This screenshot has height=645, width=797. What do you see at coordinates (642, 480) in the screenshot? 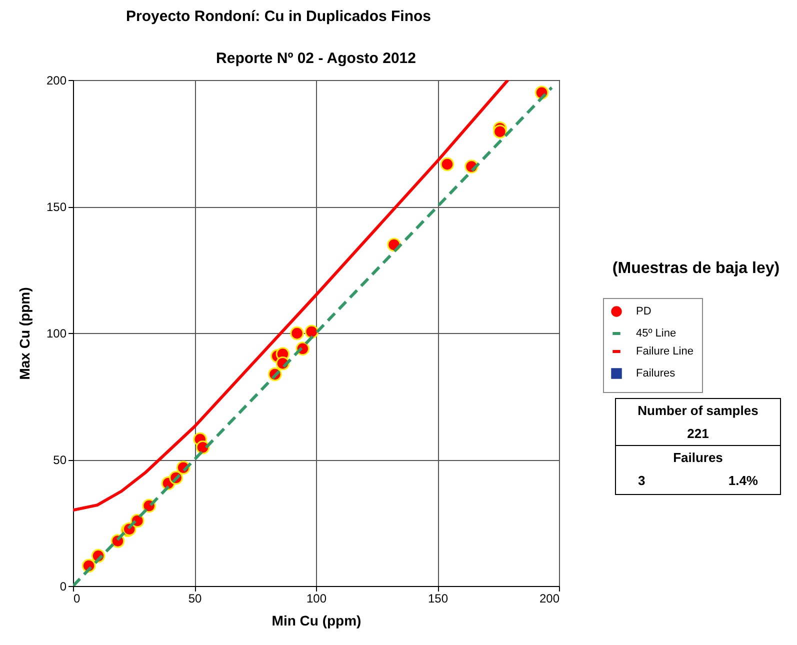
I see `text: 3` at bounding box center [642, 480].